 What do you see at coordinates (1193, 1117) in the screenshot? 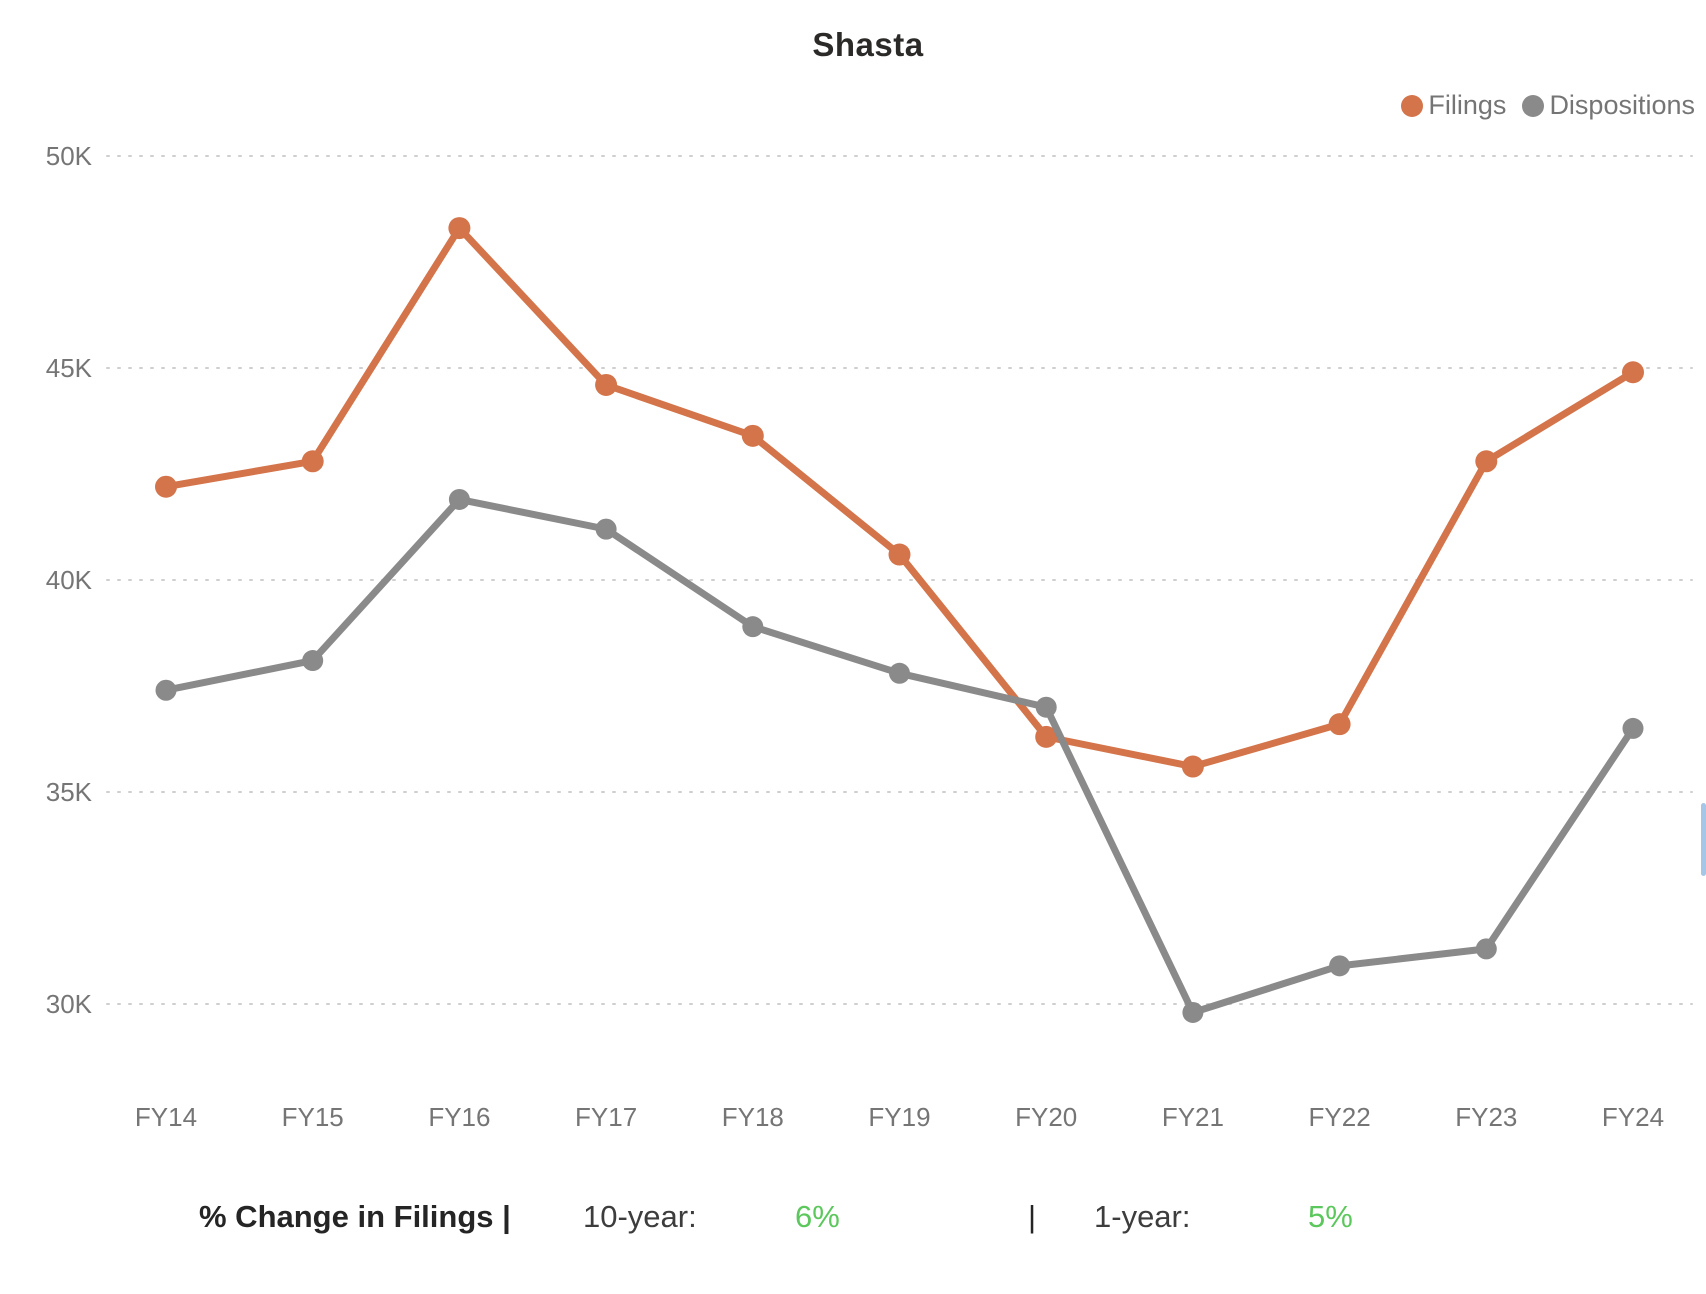
I see `x-axis-label: FY21` at bounding box center [1193, 1117].